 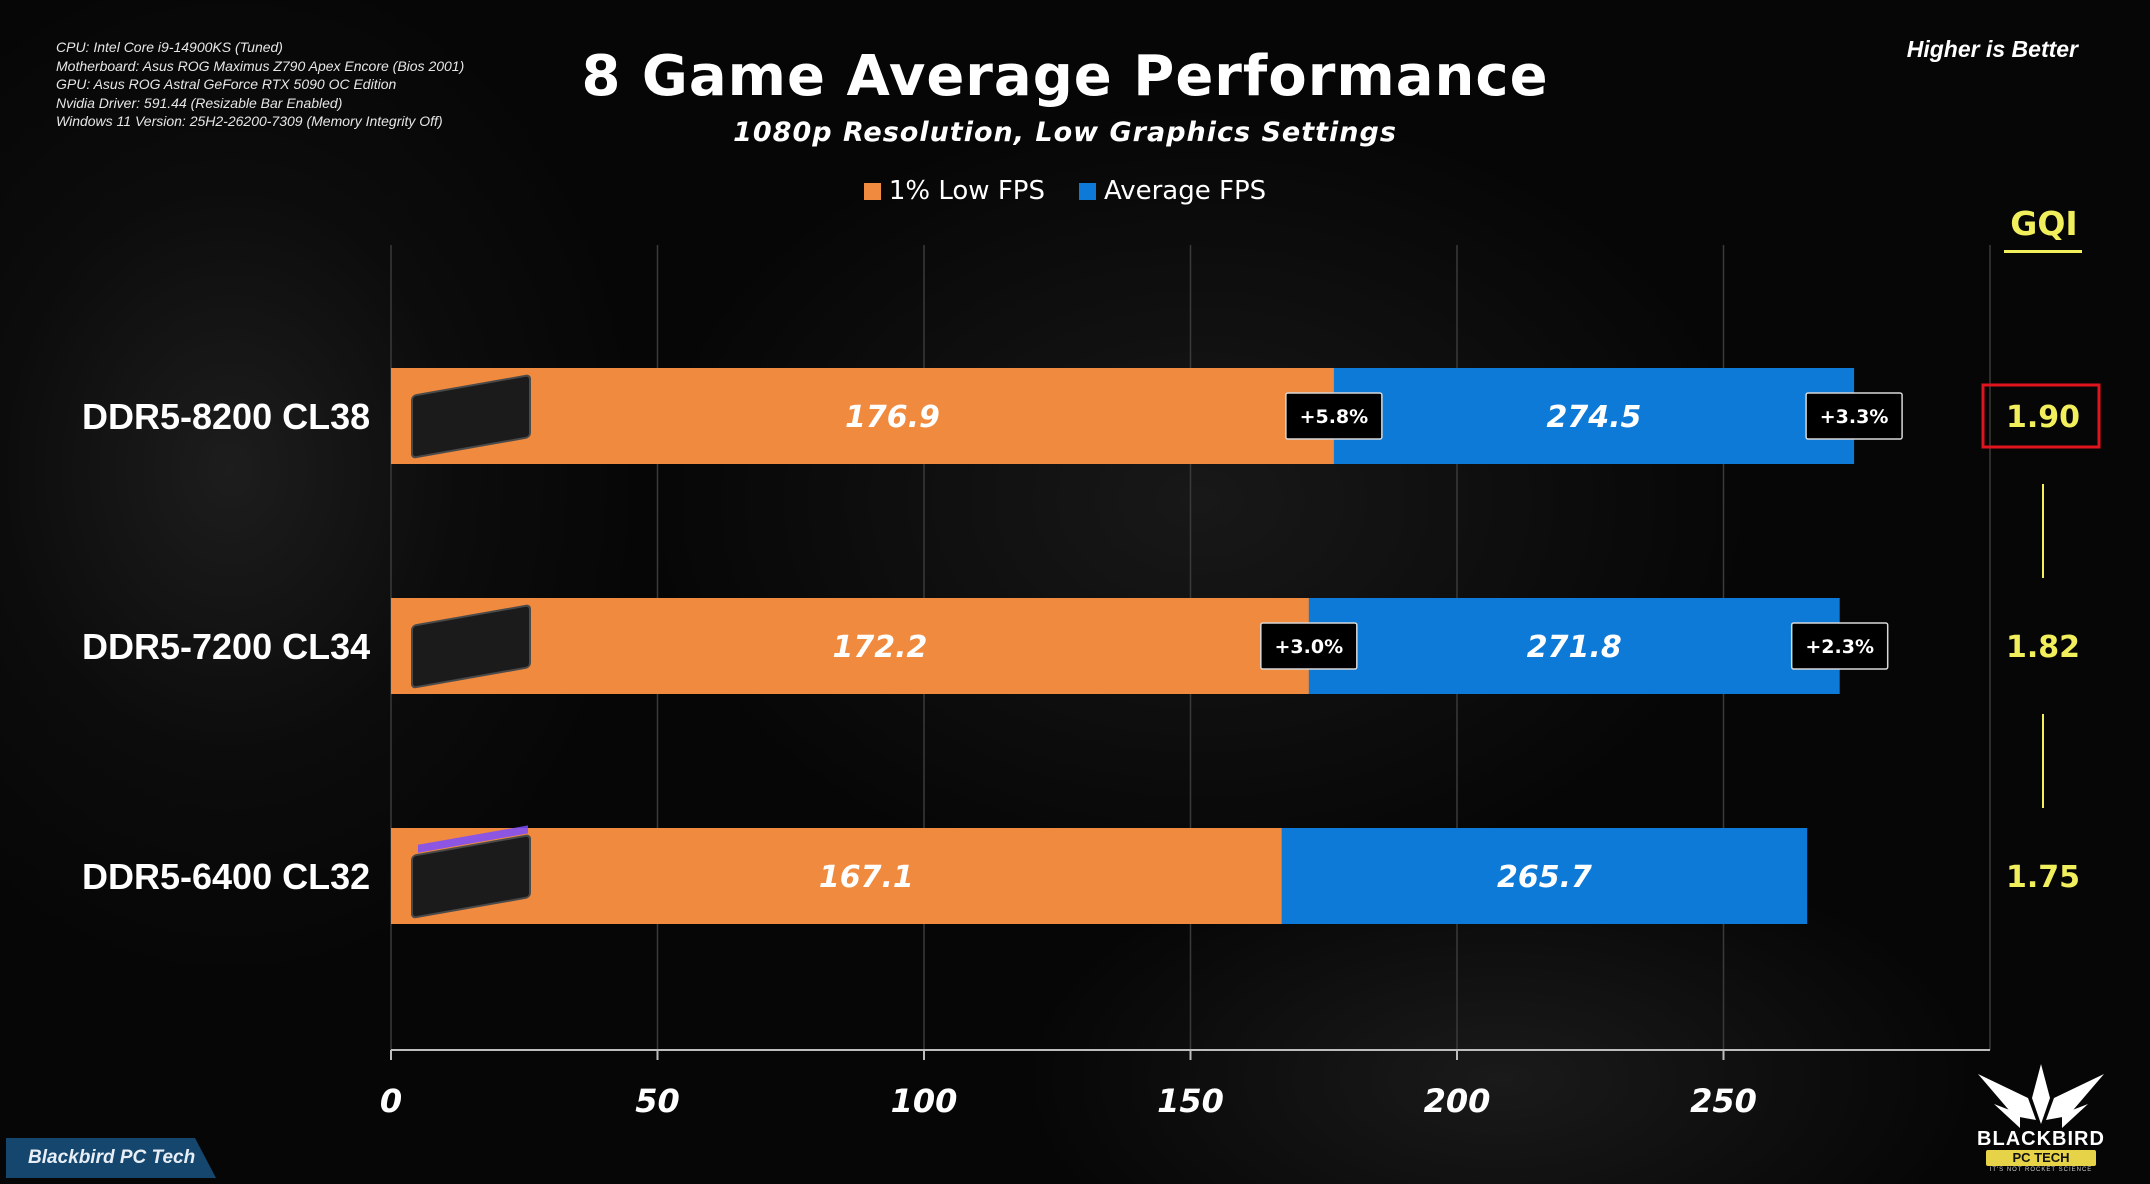 I want to click on legend-label-avg: Average FPS, so click(x=1185, y=191).